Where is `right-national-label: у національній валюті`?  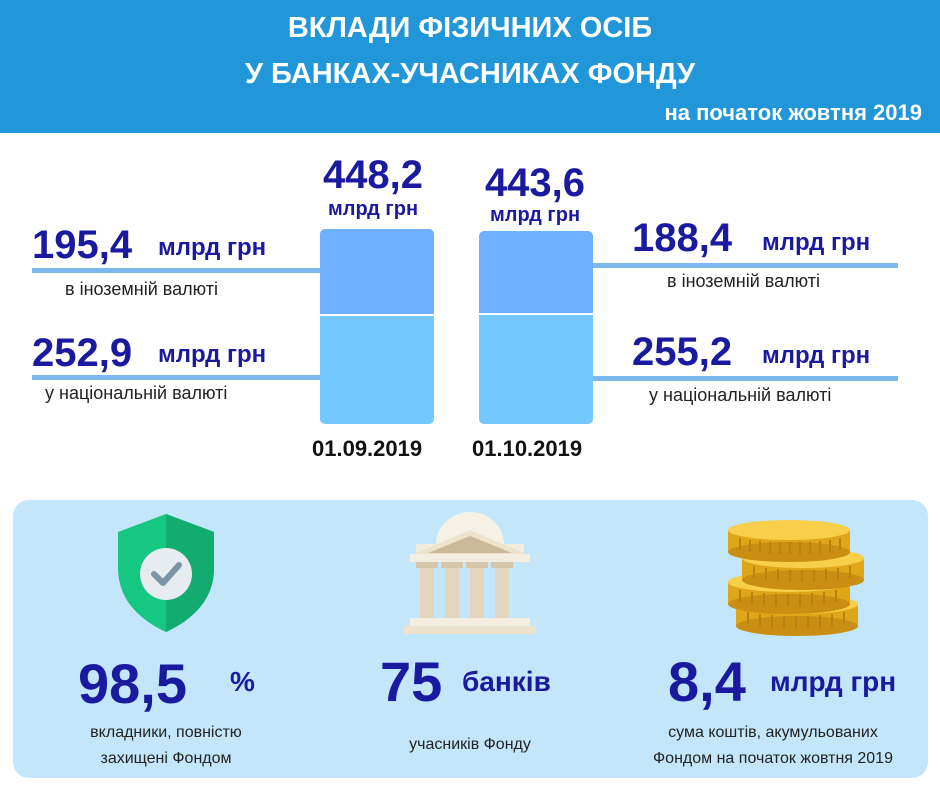 right-national-label: у національній валюті is located at coordinates (740, 395).